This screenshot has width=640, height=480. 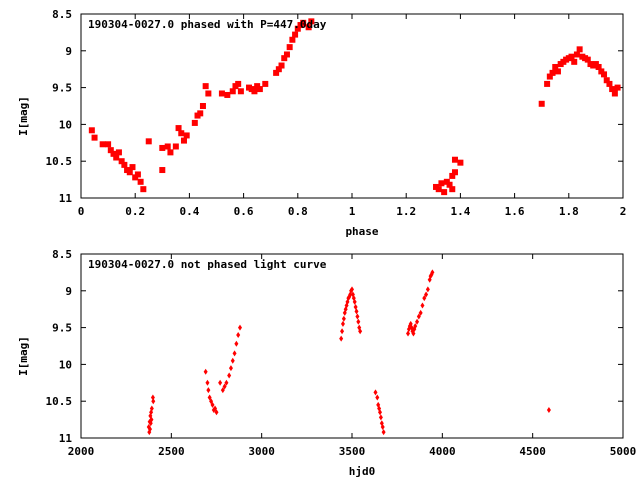 What do you see at coordinates (352, 211) in the screenshot?
I see `x-tick-label: 1` at bounding box center [352, 211].